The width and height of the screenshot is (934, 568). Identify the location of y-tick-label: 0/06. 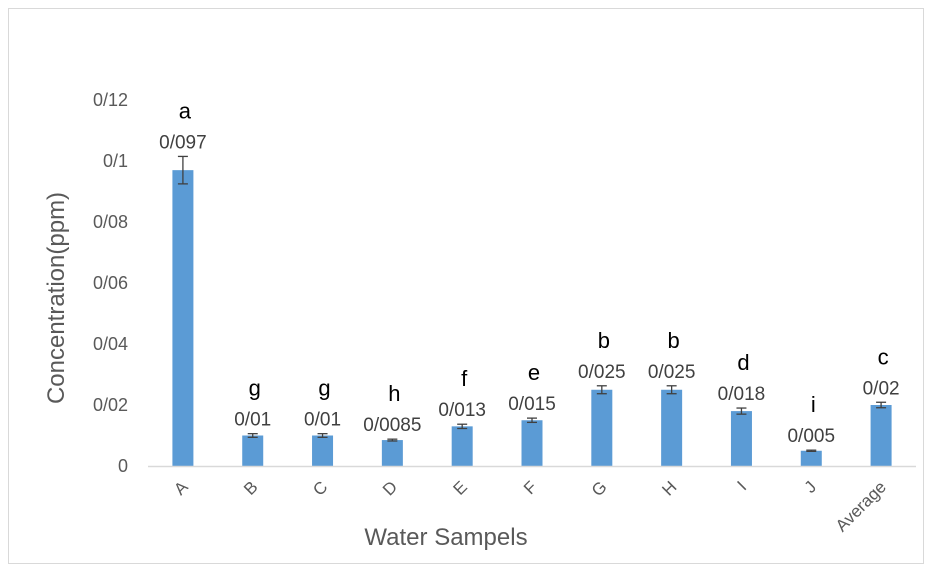
(110, 283).